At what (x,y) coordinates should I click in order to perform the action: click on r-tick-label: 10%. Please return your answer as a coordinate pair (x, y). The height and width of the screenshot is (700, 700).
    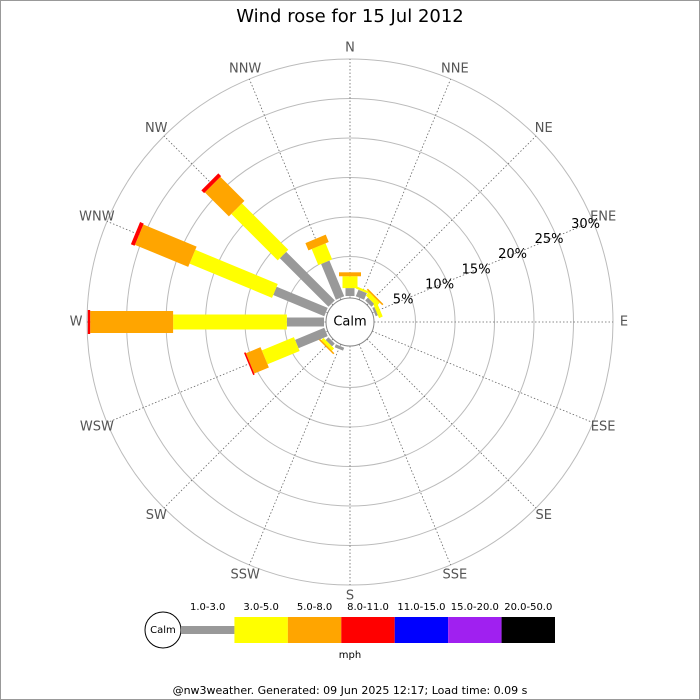
    Looking at the image, I should click on (439, 284).